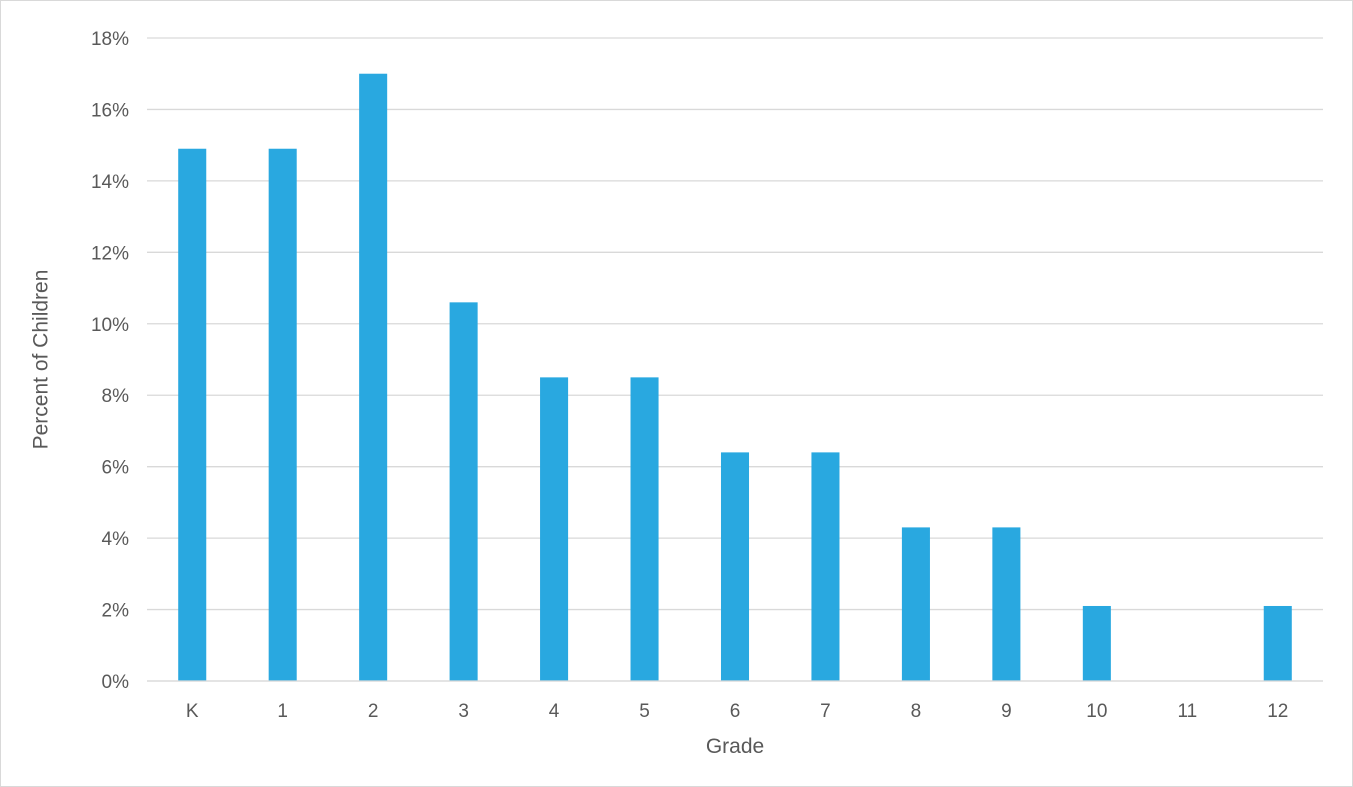 This screenshot has height=787, width=1353. Describe the element at coordinates (735, 746) in the screenshot. I see `x-axis-title: Grade` at that location.